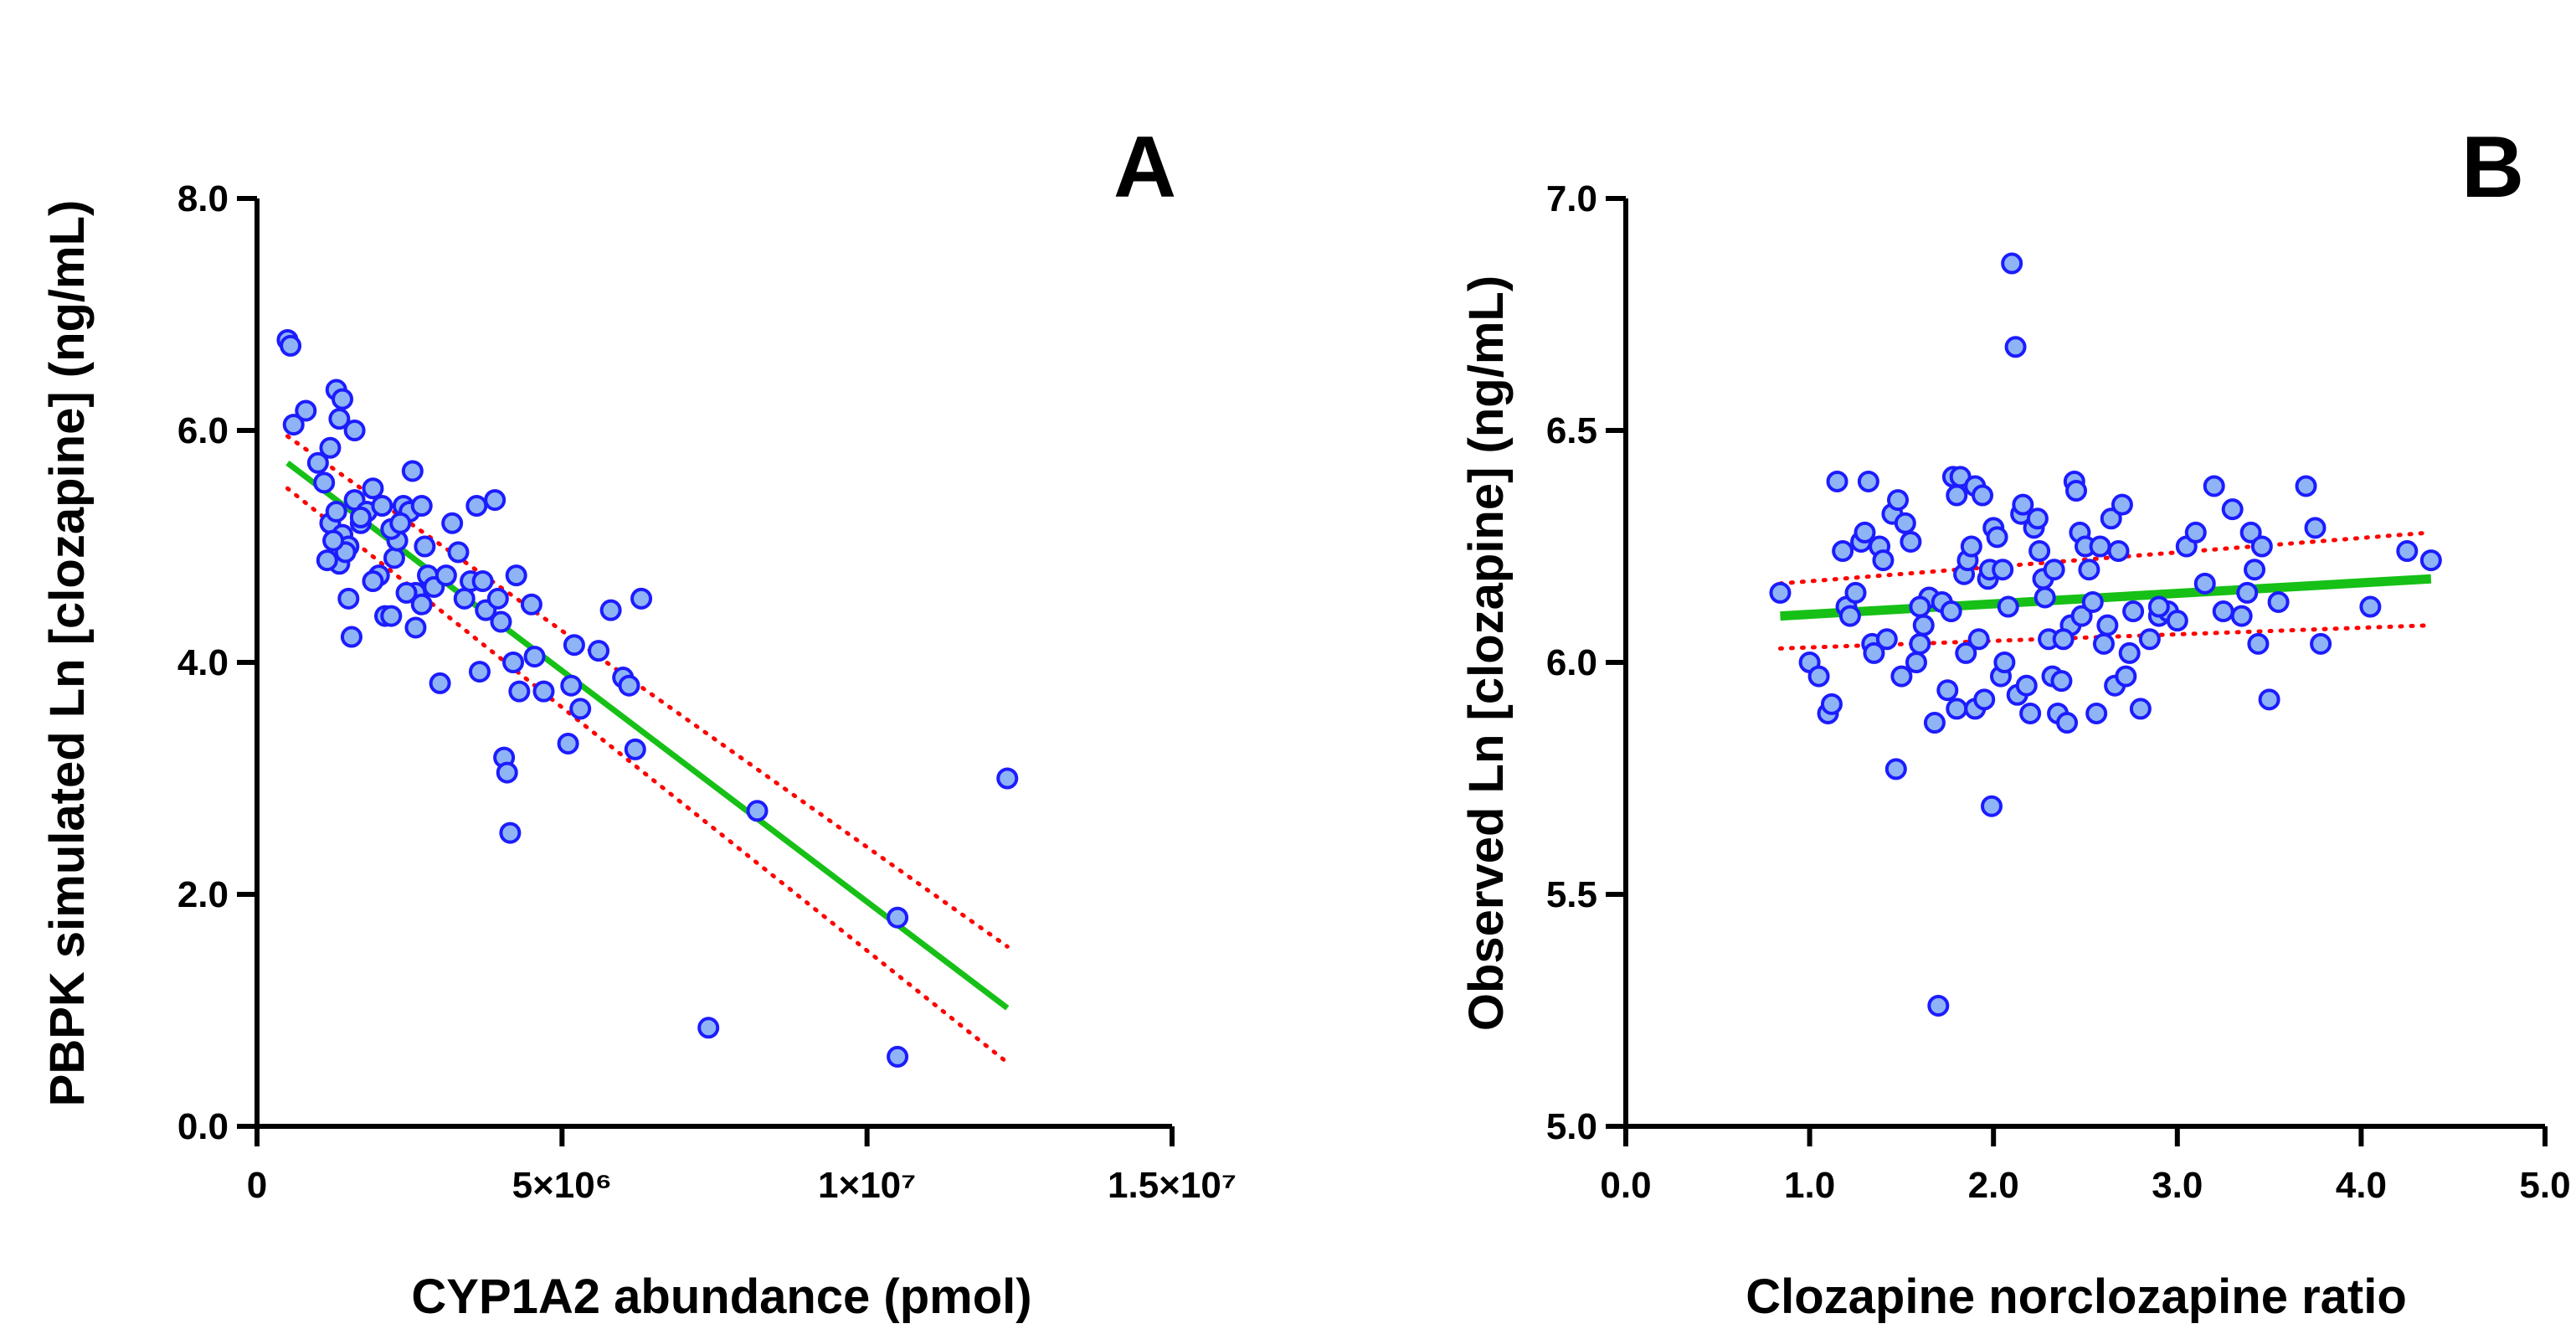 This screenshot has height=1334, width=2576. Describe the element at coordinates (203, 198) in the screenshot. I see `y-tick-label: 8.0` at that location.